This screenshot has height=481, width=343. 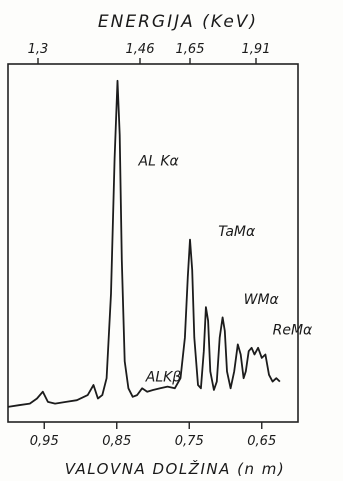 I want to click on top-tick-label: 1,3, so click(x=38, y=49).